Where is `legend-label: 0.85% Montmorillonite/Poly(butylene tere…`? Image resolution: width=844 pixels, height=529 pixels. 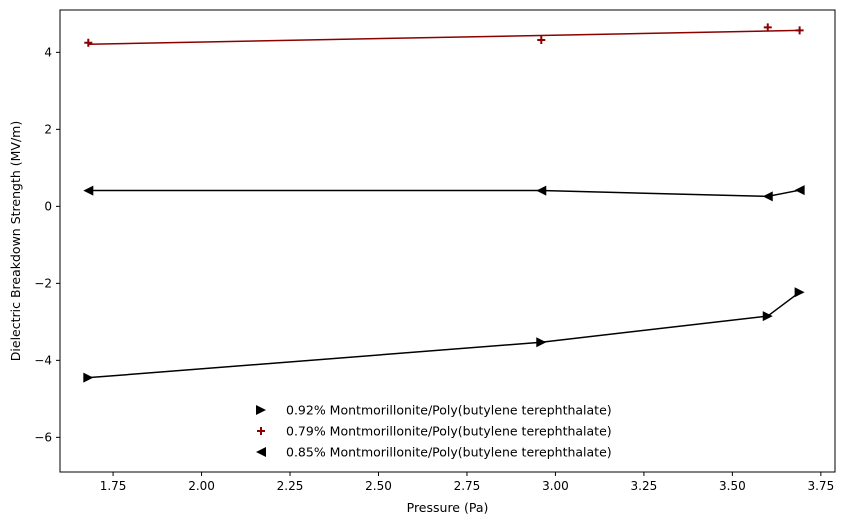 legend-label: 0.85% Montmorillonite/Poly(butylene tere… is located at coordinates (449, 452).